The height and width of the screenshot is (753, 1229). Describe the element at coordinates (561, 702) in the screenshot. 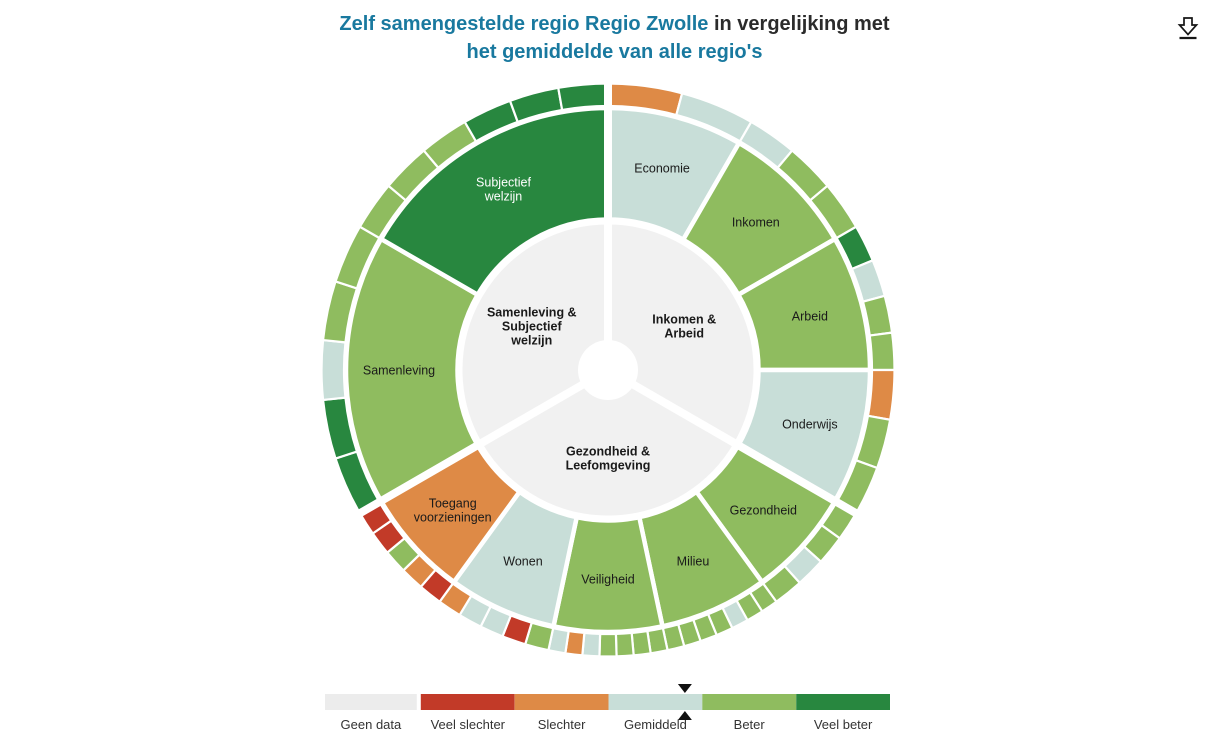

I see `legend-swatch-slechter` at that location.